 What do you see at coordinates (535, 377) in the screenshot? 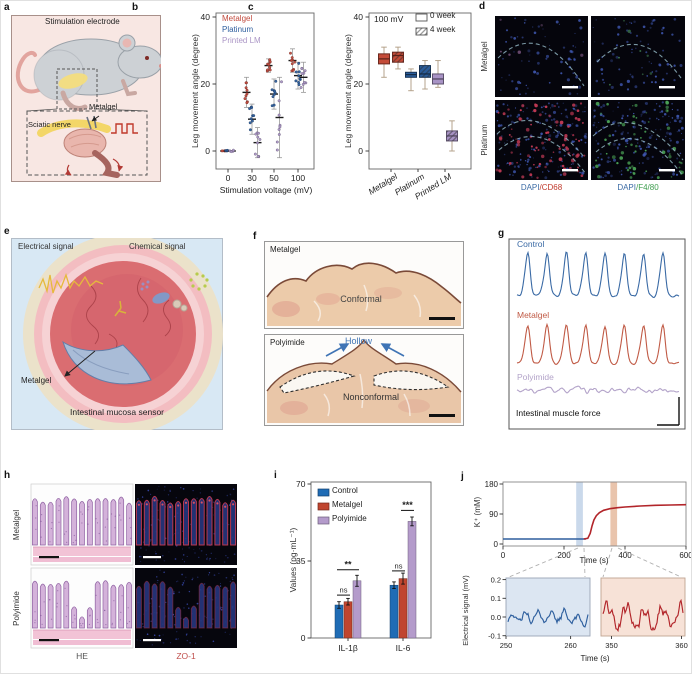
I see `g-trace-label-polyimide: Polyimide` at bounding box center [535, 377].